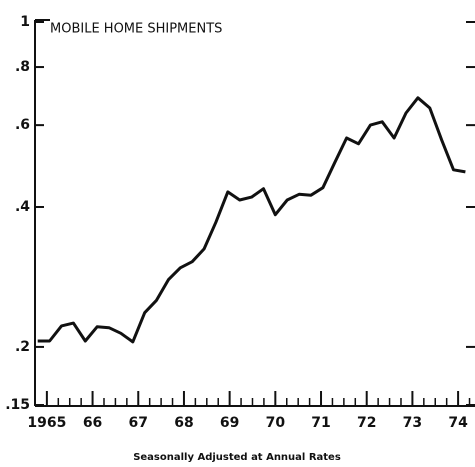  Describe the element at coordinates (92, 423) in the screenshot. I see `x-tick-label: 66` at that location.